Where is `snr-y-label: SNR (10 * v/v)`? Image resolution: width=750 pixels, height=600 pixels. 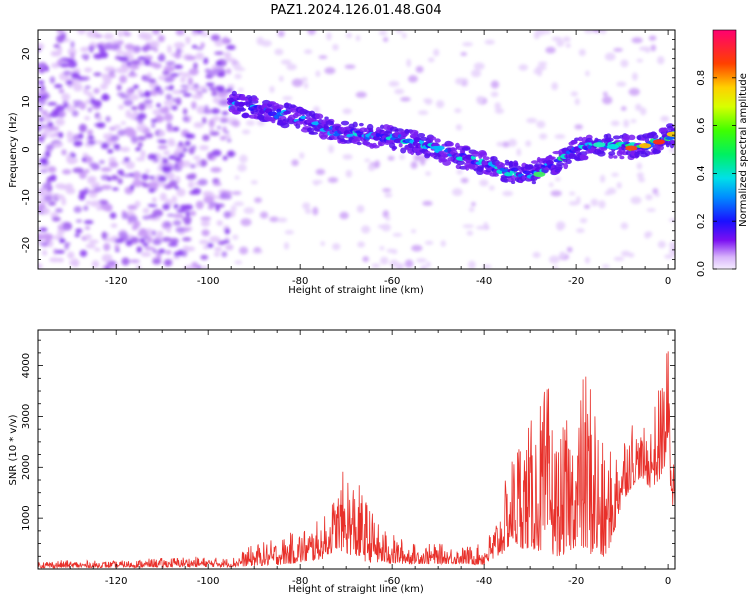 snr-y-label: SNR (10 * v/v) is located at coordinates (13, 449).